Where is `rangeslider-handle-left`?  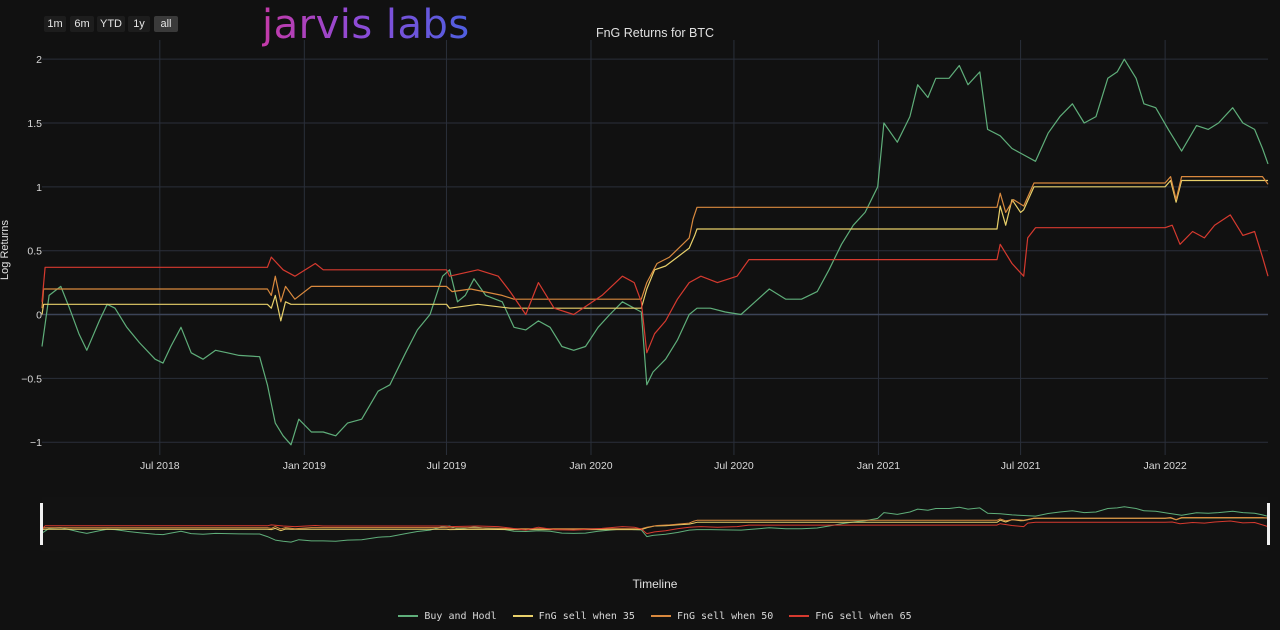 rangeslider-handle-left is located at coordinates (41, 524).